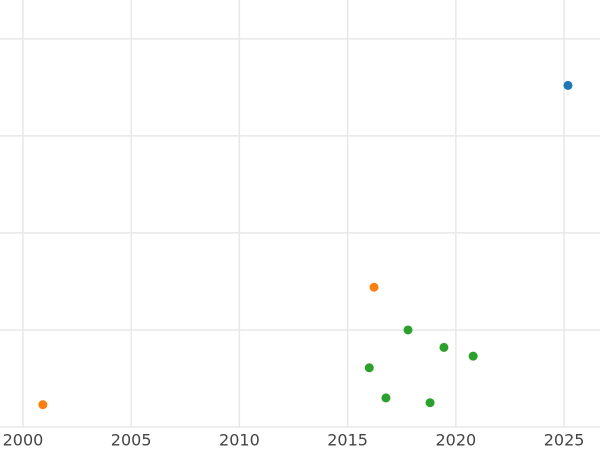  What do you see at coordinates (564, 440) in the screenshot?
I see `x-tick-label: 2025` at bounding box center [564, 440].